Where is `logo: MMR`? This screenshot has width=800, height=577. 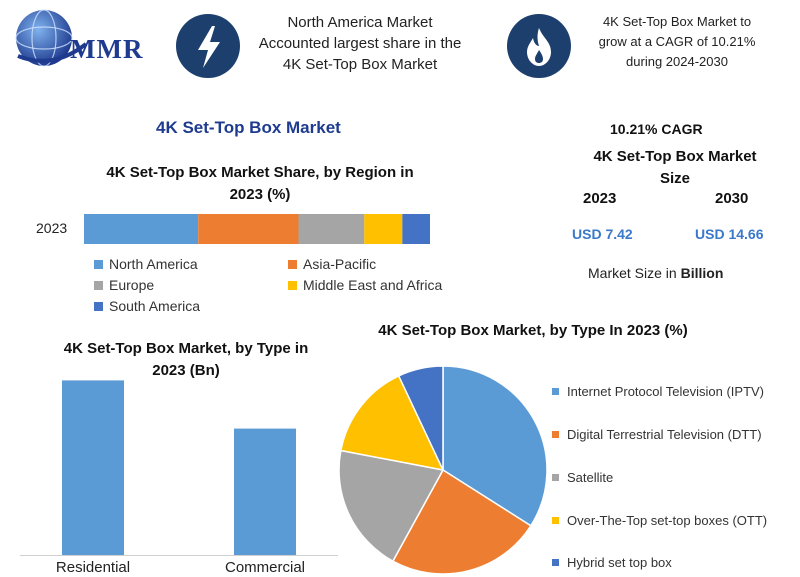
logo: MMR is located at coordinates (83, 39).